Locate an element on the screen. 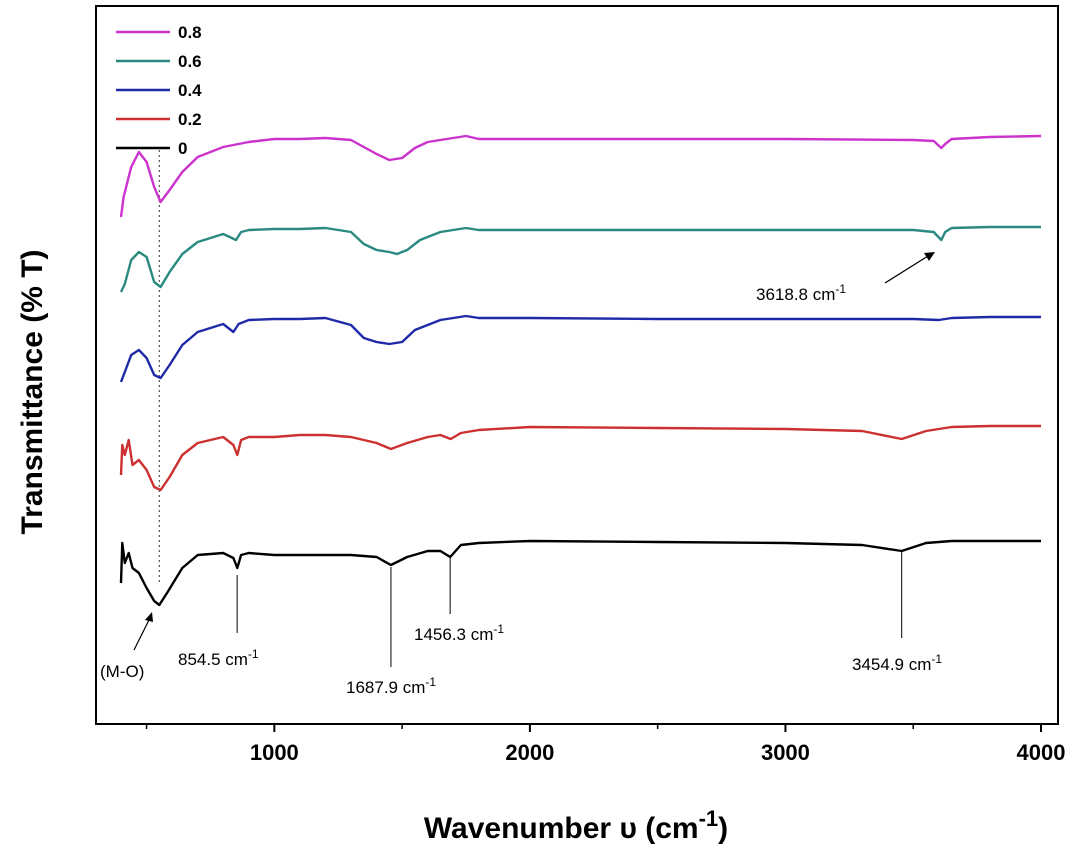 Image resolution: width=1087 pixels, height=848 pixels. peak-annotation: 3618.8 cm-1 is located at coordinates (801, 293).